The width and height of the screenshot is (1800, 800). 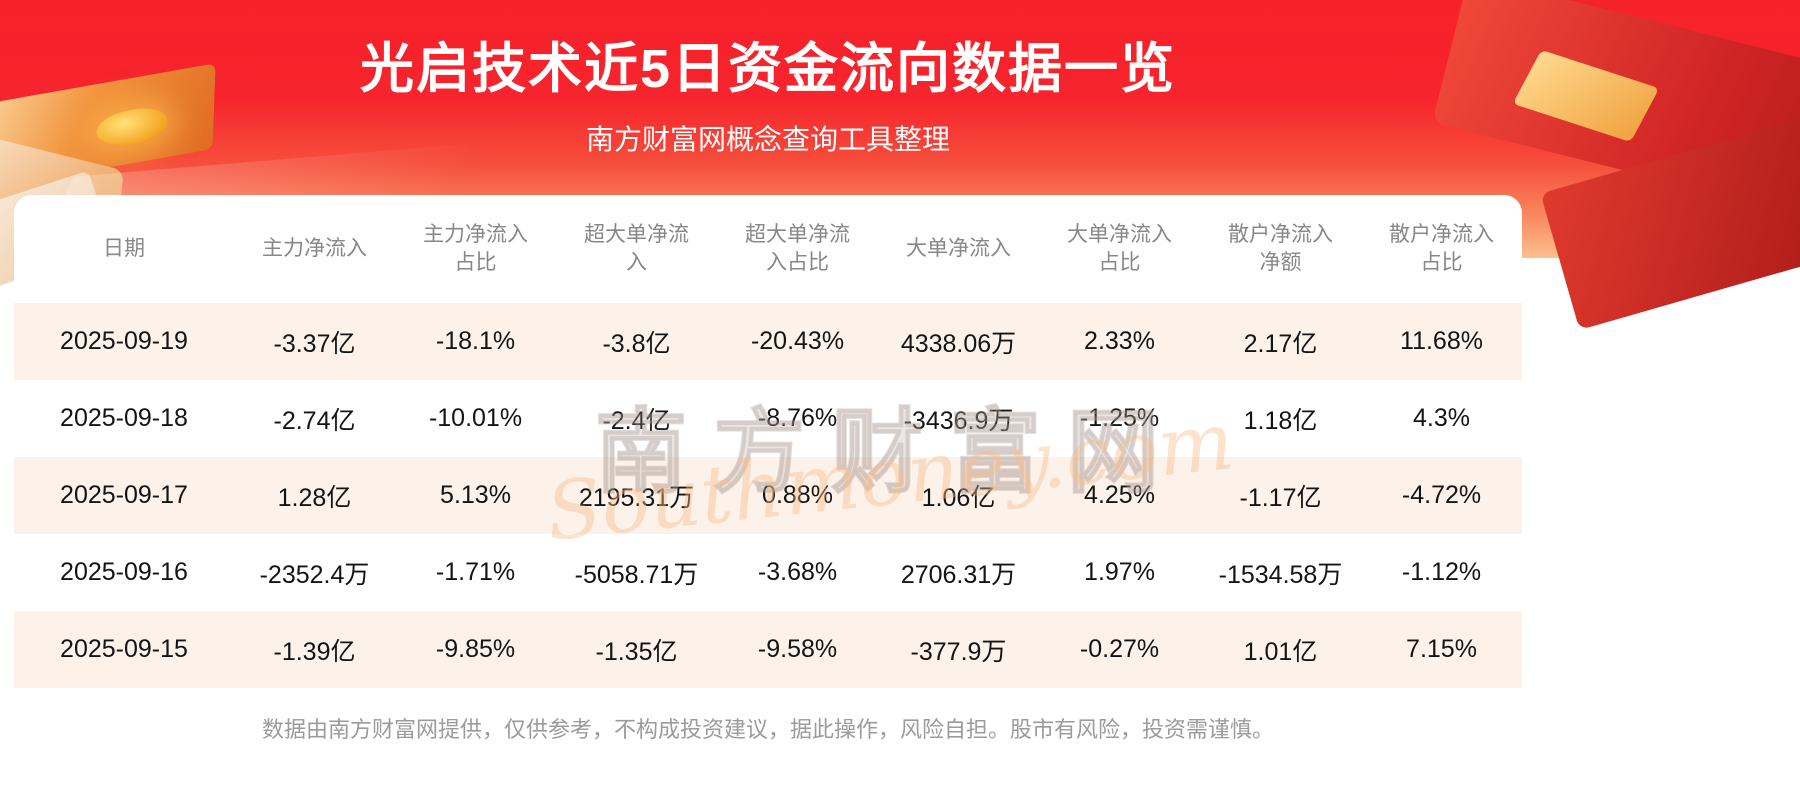 What do you see at coordinates (1441, 495) in the screenshot?
I see `table-cell: -4.72%` at bounding box center [1441, 495].